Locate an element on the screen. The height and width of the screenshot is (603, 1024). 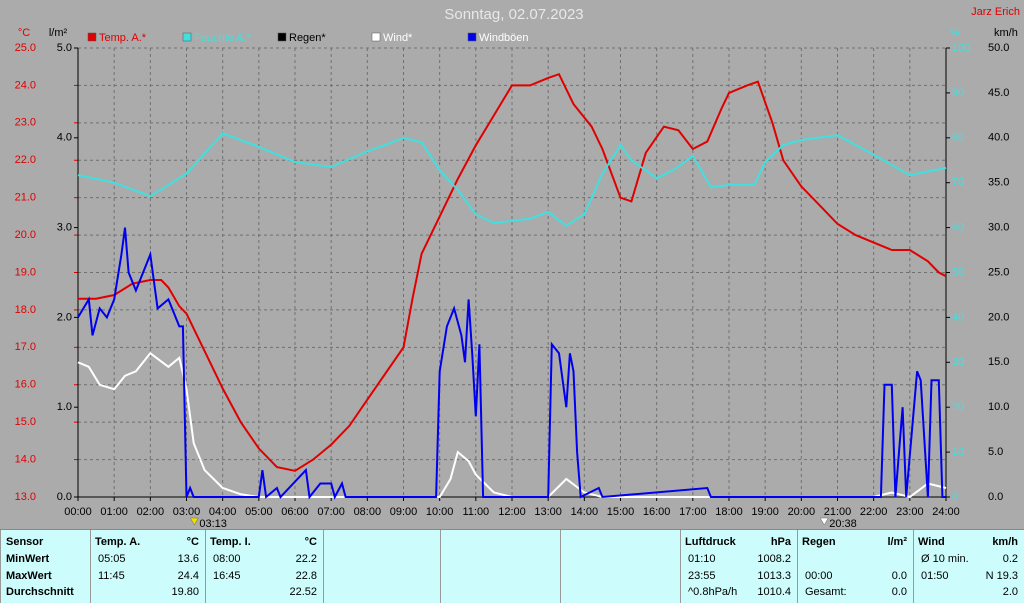
x-tick-label: 19:00 is located at coordinates (765, 512).